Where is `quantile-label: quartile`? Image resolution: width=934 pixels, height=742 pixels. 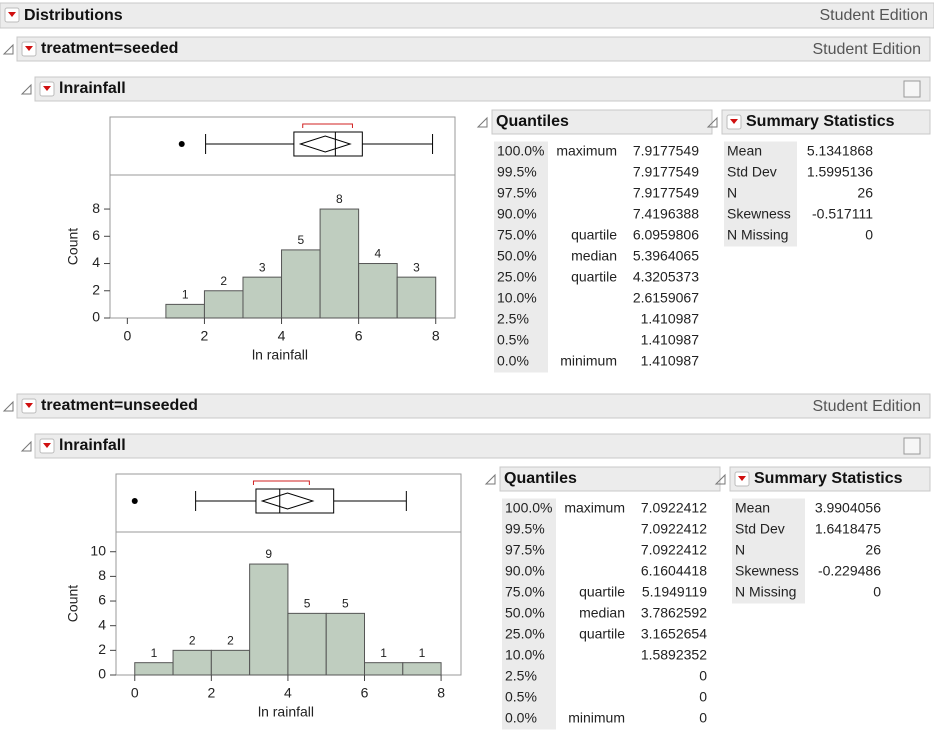
quantile-label: quartile is located at coordinates (602, 592).